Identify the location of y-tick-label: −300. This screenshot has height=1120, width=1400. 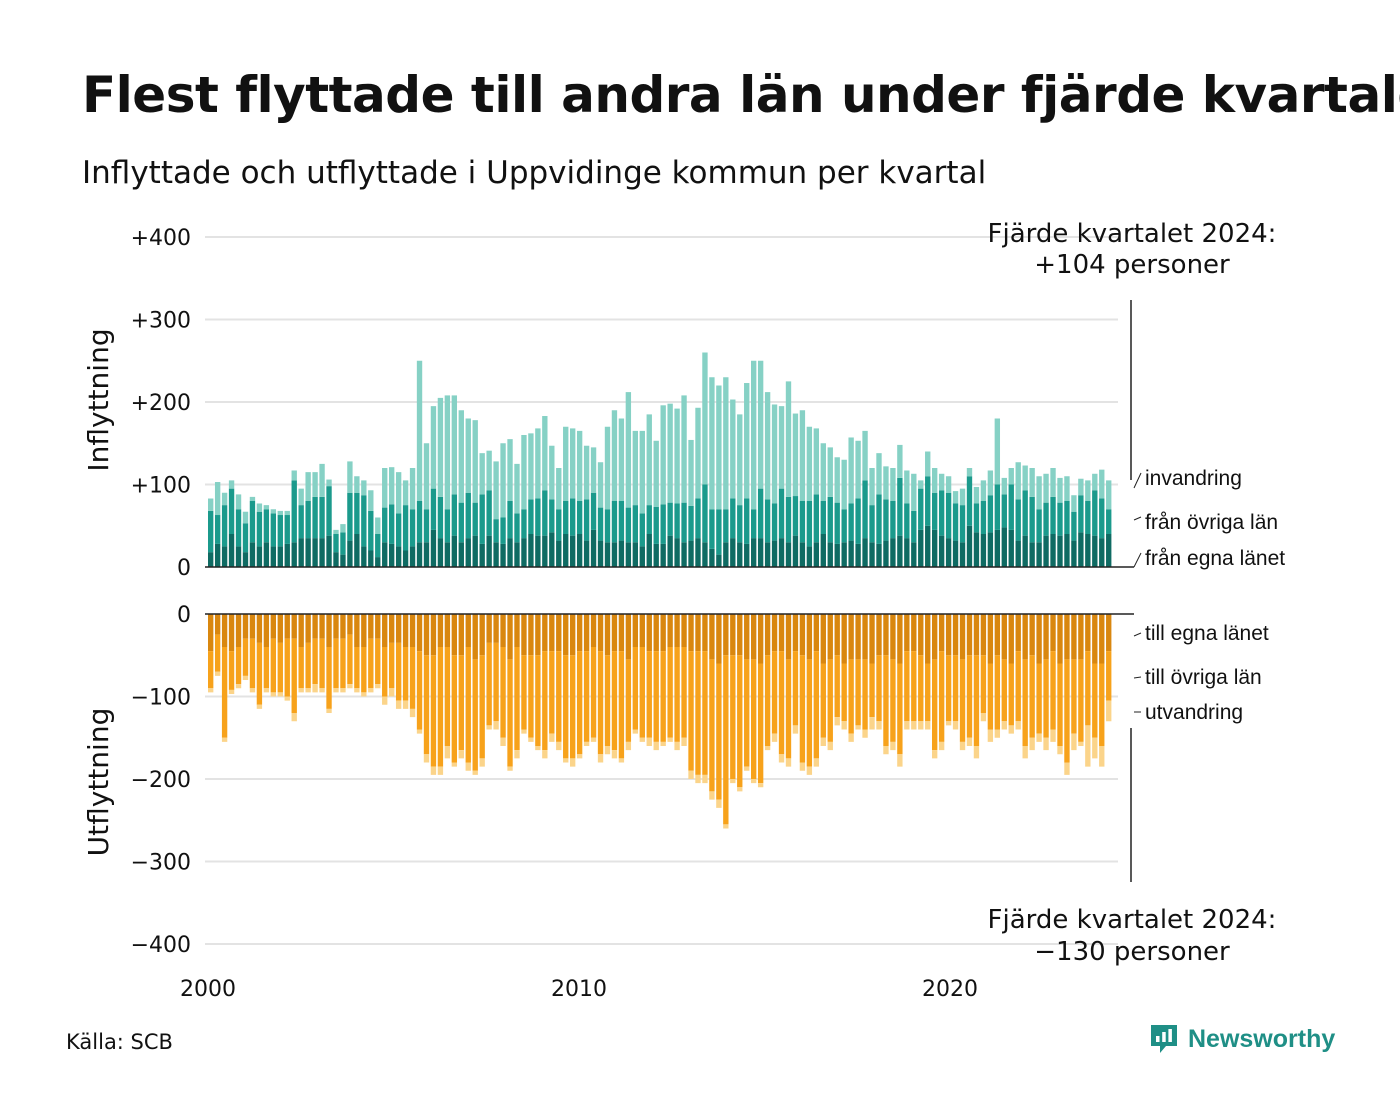
(161, 863).